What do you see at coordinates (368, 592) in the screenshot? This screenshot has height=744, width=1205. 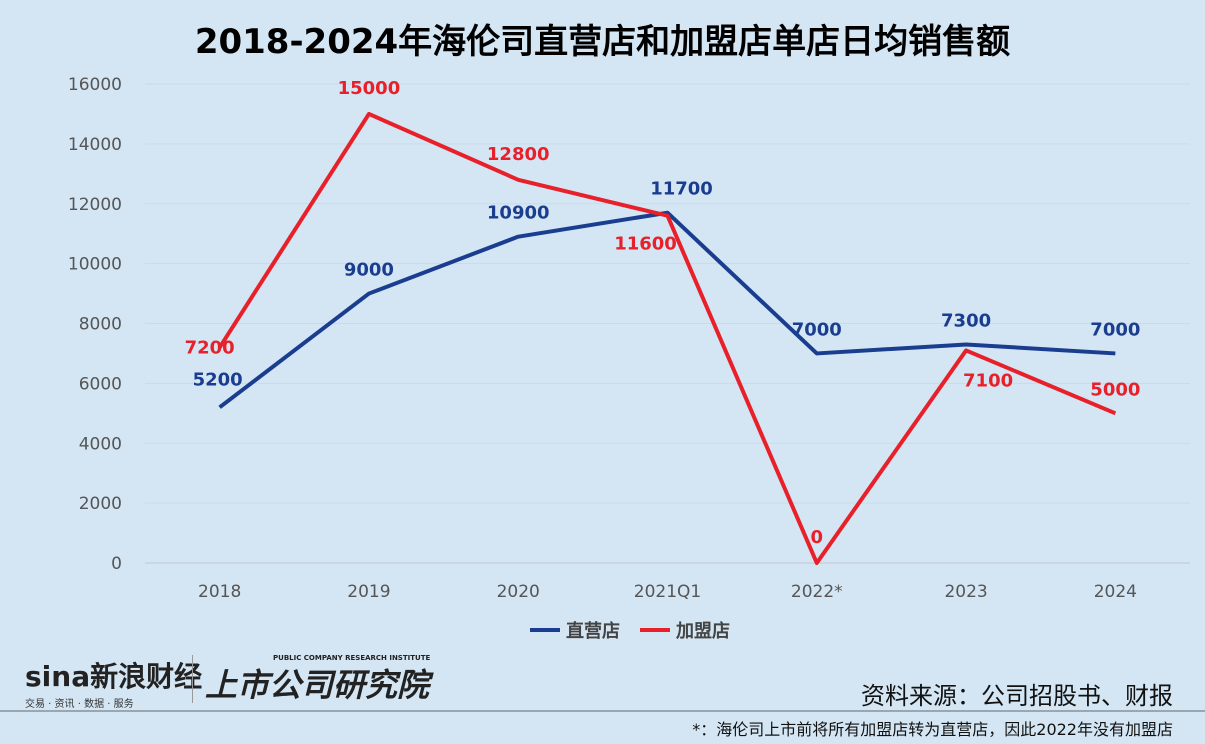 I see `x-tick-label: 2019` at bounding box center [368, 592].